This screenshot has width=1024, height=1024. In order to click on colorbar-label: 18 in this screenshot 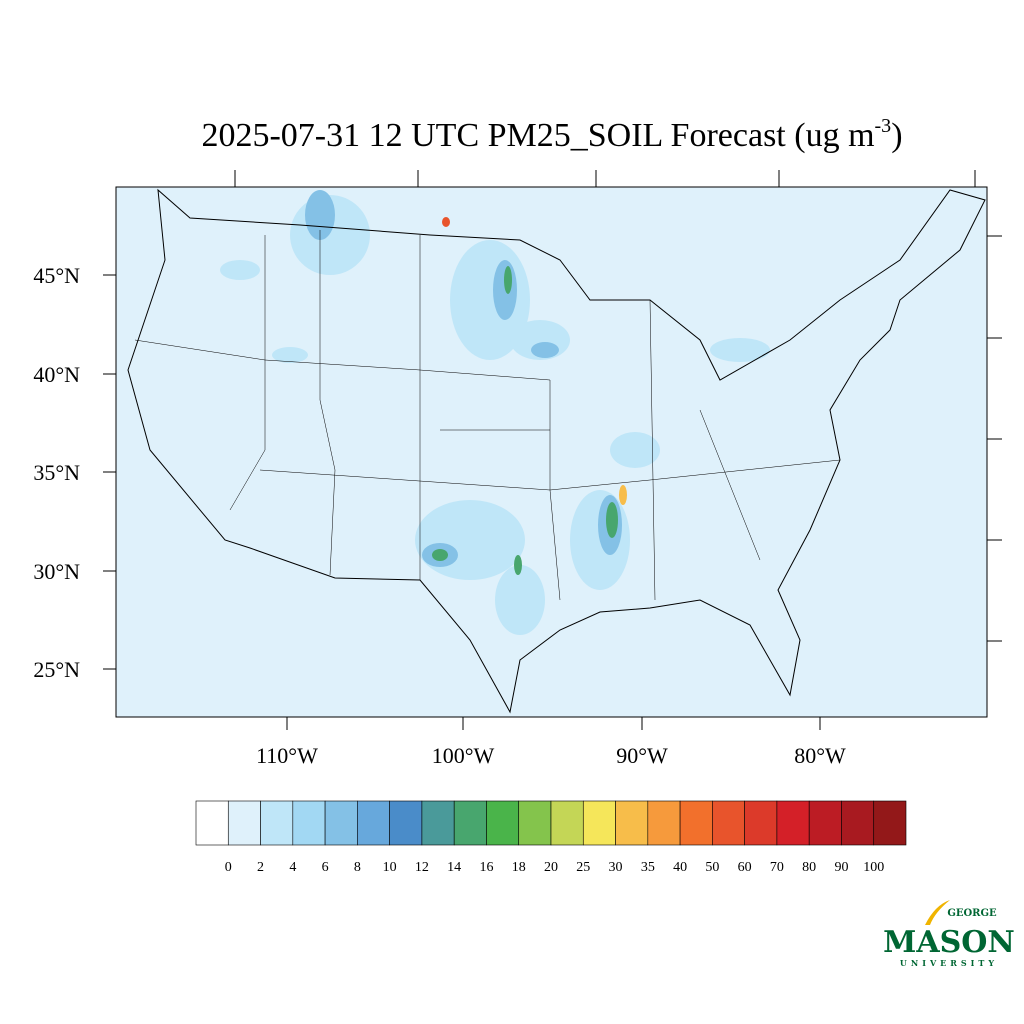, I will do `click(519, 867)`.